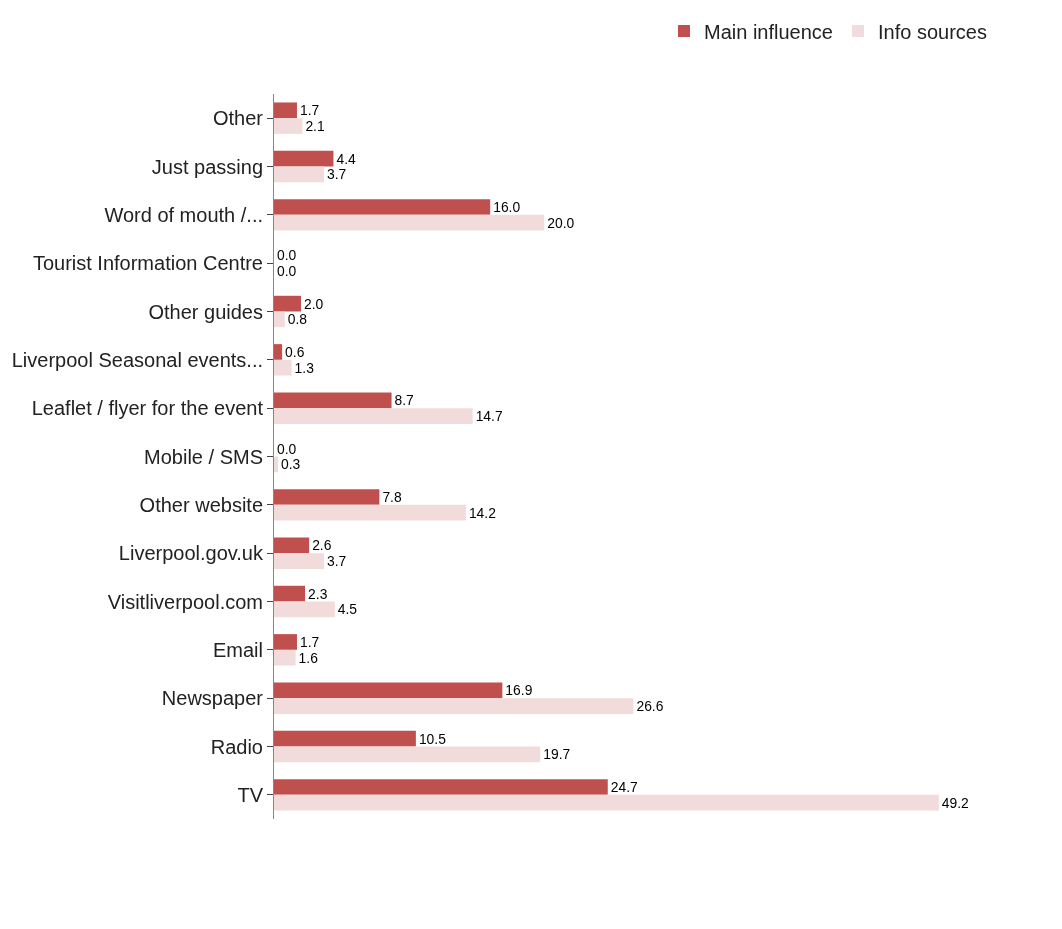 This screenshot has width=1062, height=929. I want to click on data-label: 1.3, so click(304, 367).